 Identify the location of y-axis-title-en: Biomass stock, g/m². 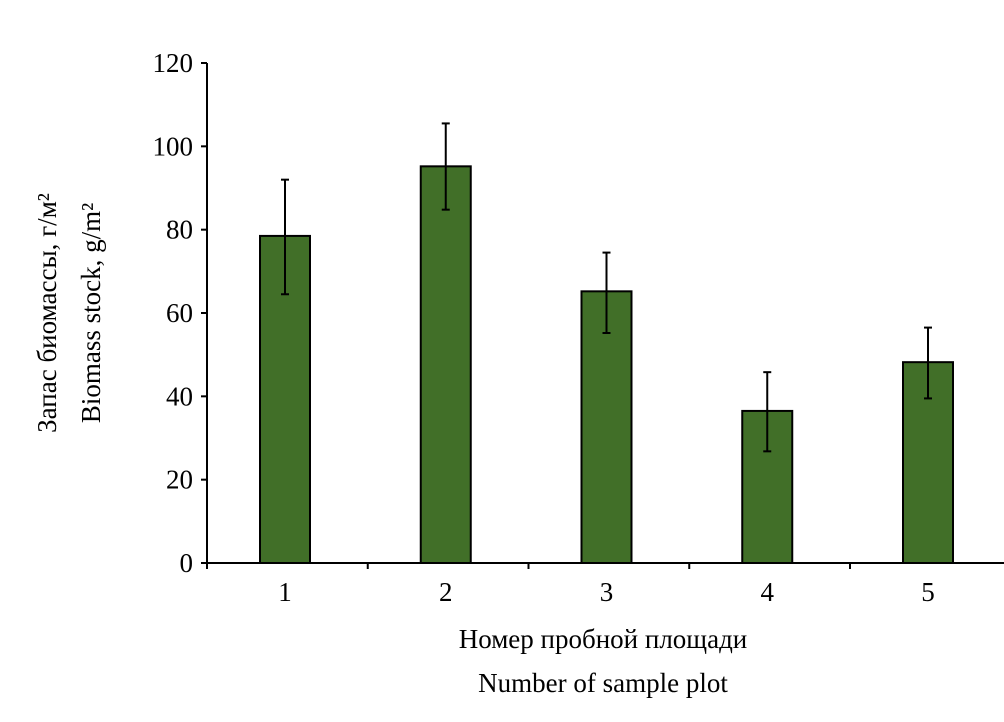
(91, 313).